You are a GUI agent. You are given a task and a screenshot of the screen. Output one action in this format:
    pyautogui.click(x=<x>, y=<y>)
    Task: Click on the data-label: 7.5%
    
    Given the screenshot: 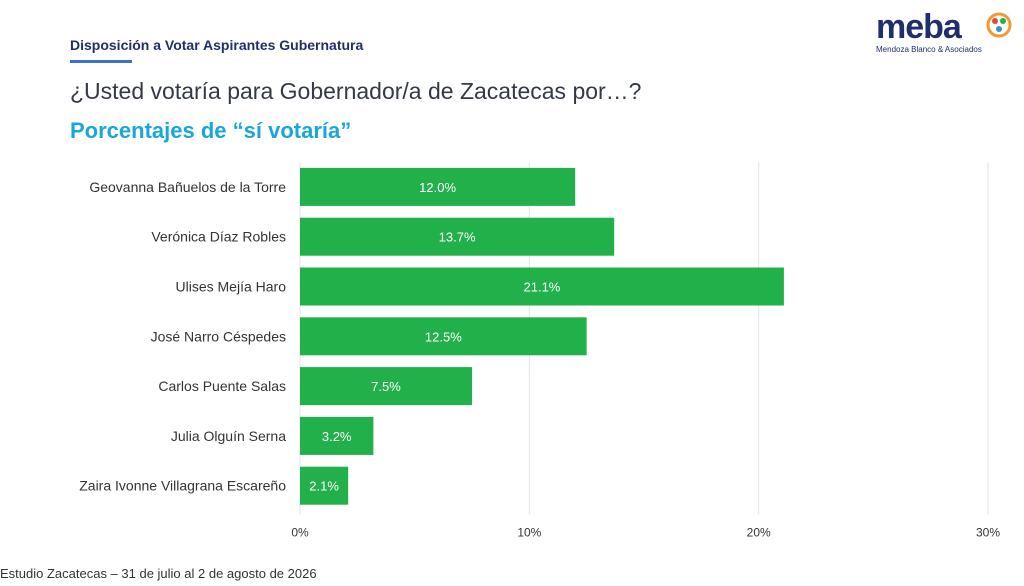 What is the action you would take?
    pyautogui.click(x=386, y=386)
    